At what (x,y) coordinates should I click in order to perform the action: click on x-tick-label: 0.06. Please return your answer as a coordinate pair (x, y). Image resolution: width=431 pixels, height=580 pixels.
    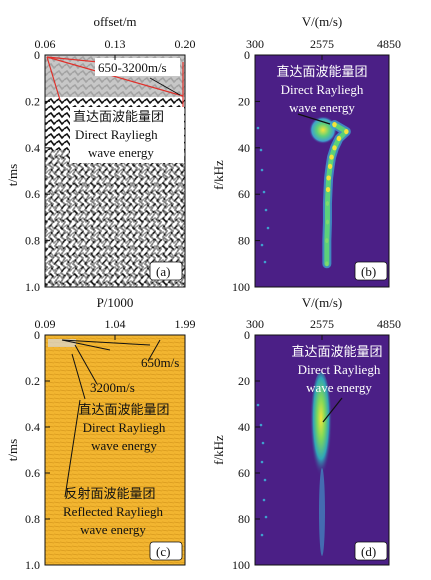
    Looking at the image, I should click on (45, 44).